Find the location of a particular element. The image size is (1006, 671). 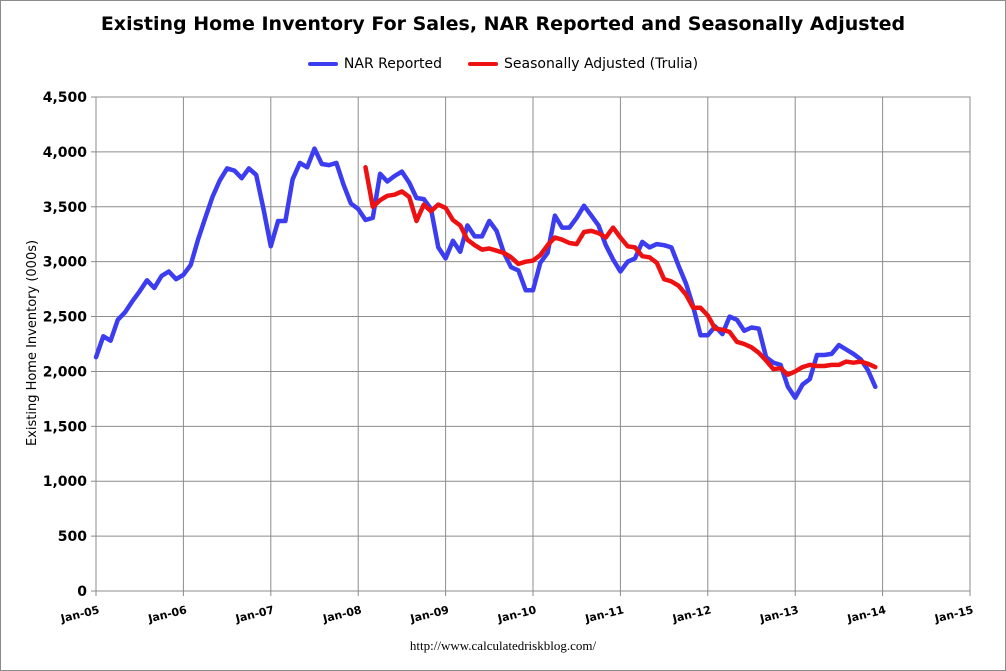

x-tick-label: Jan-13 is located at coordinates (779, 614).